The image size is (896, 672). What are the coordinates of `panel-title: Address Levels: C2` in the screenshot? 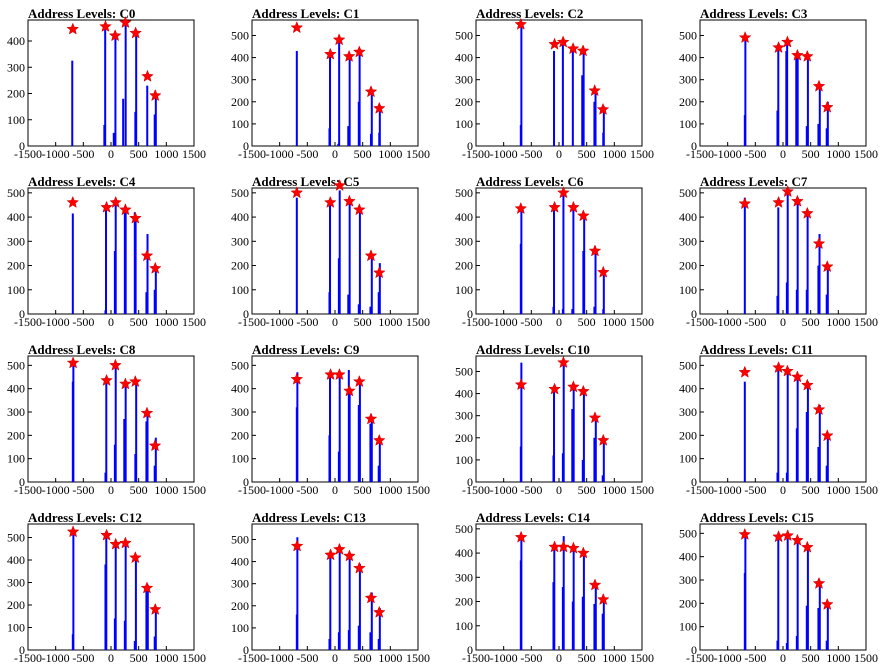 It's located at (529, 13).